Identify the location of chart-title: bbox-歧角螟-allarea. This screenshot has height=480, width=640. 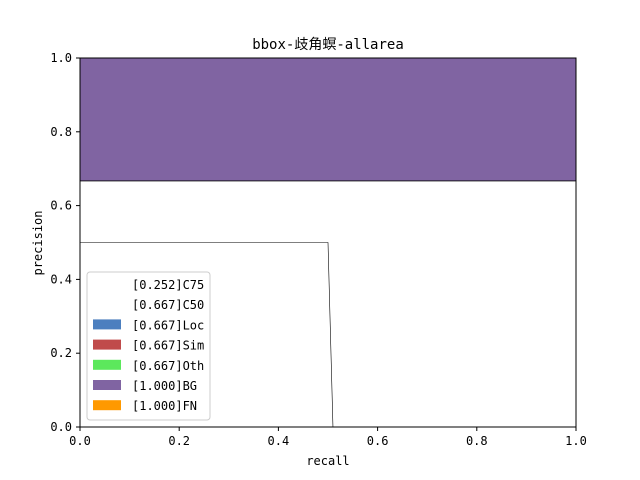
(328, 45).